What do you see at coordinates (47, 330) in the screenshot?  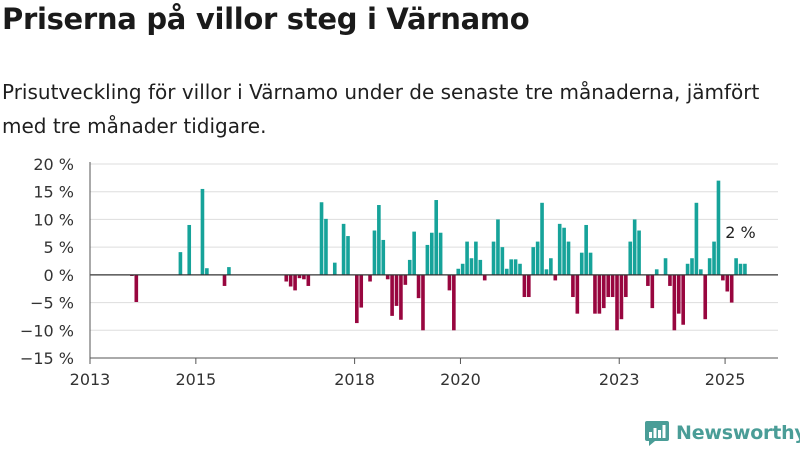 I see `y-tick-label: −10 %` at bounding box center [47, 330].